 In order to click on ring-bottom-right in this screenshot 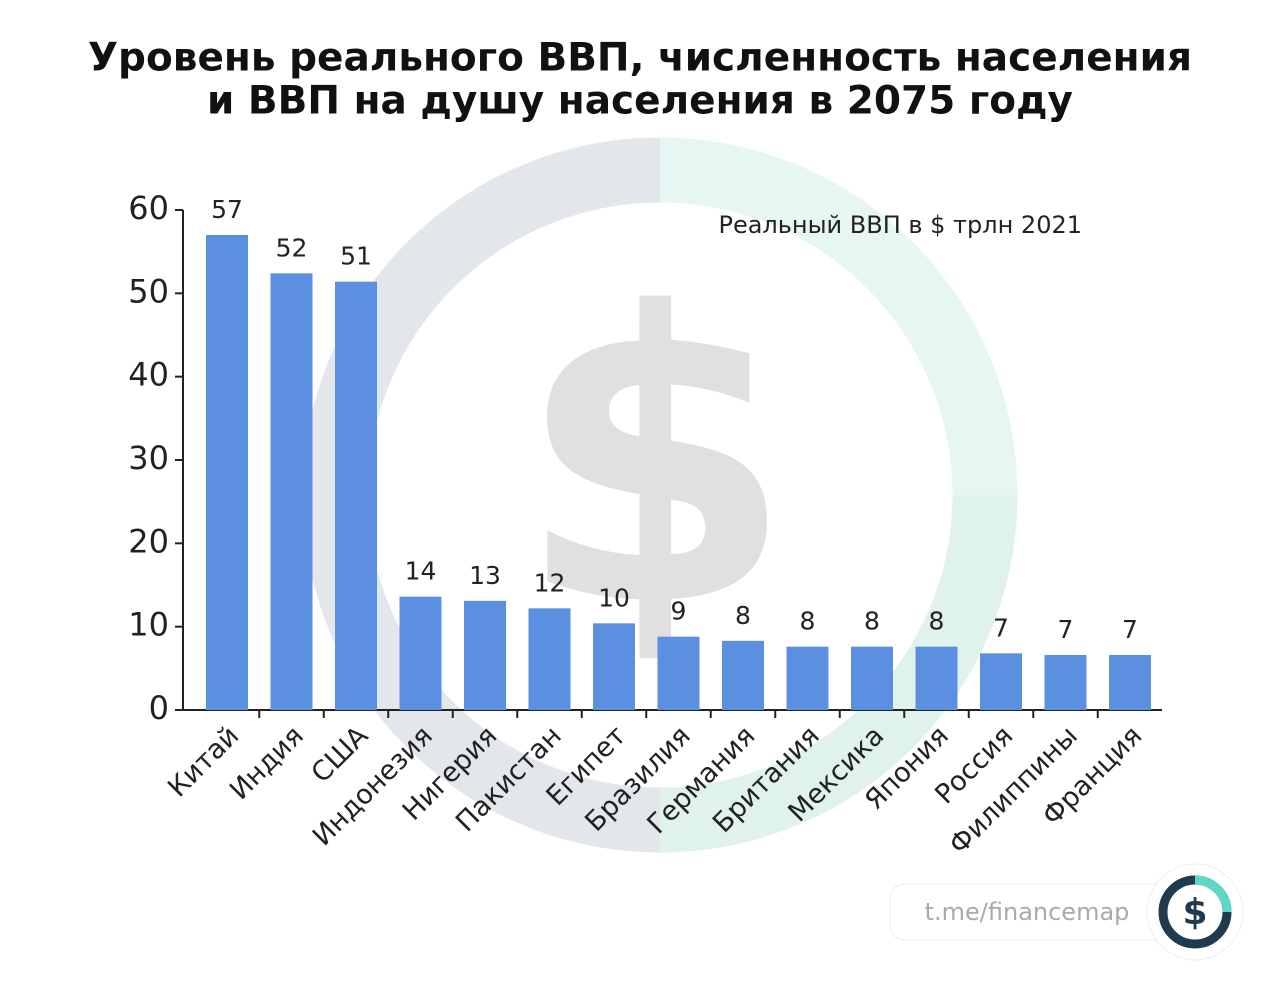, I will do `click(838, 673)`.